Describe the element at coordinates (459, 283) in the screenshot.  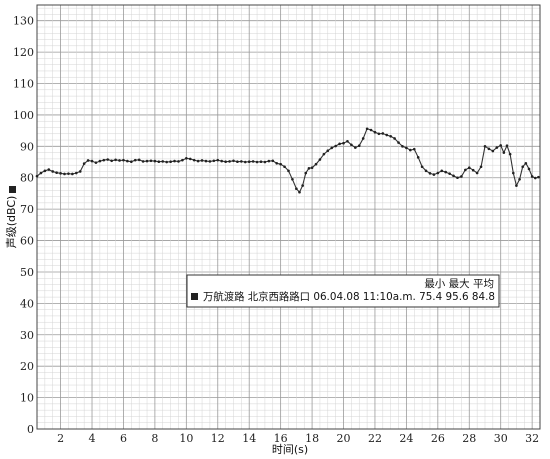
I see `legend-header: 最小 最大 平均` at that location.